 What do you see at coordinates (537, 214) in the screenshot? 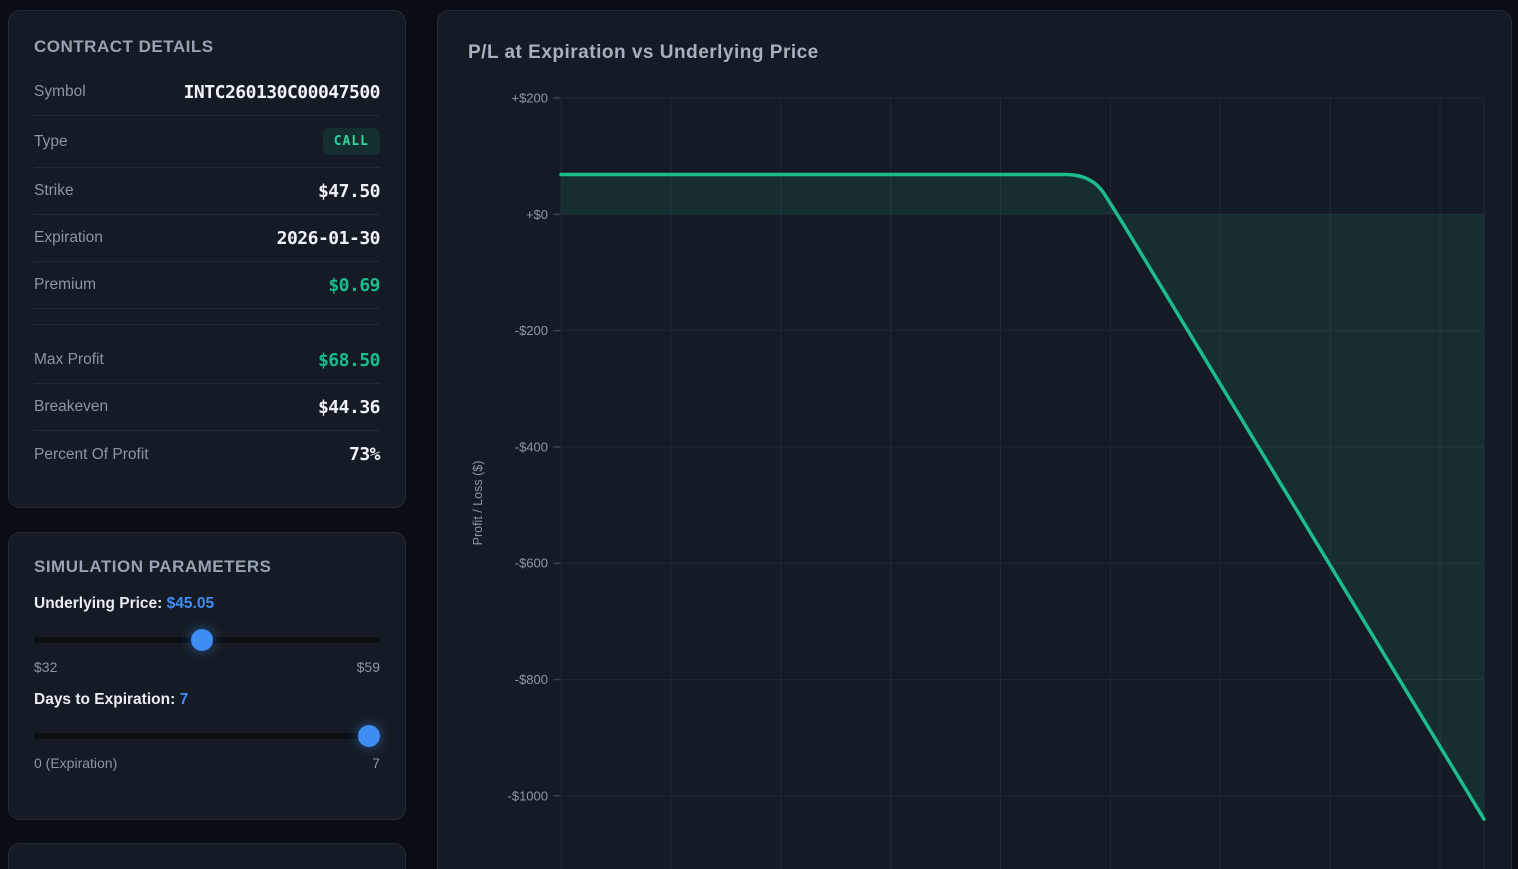
I see `y-tick-label: +$0` at bounding box center [537, 214].